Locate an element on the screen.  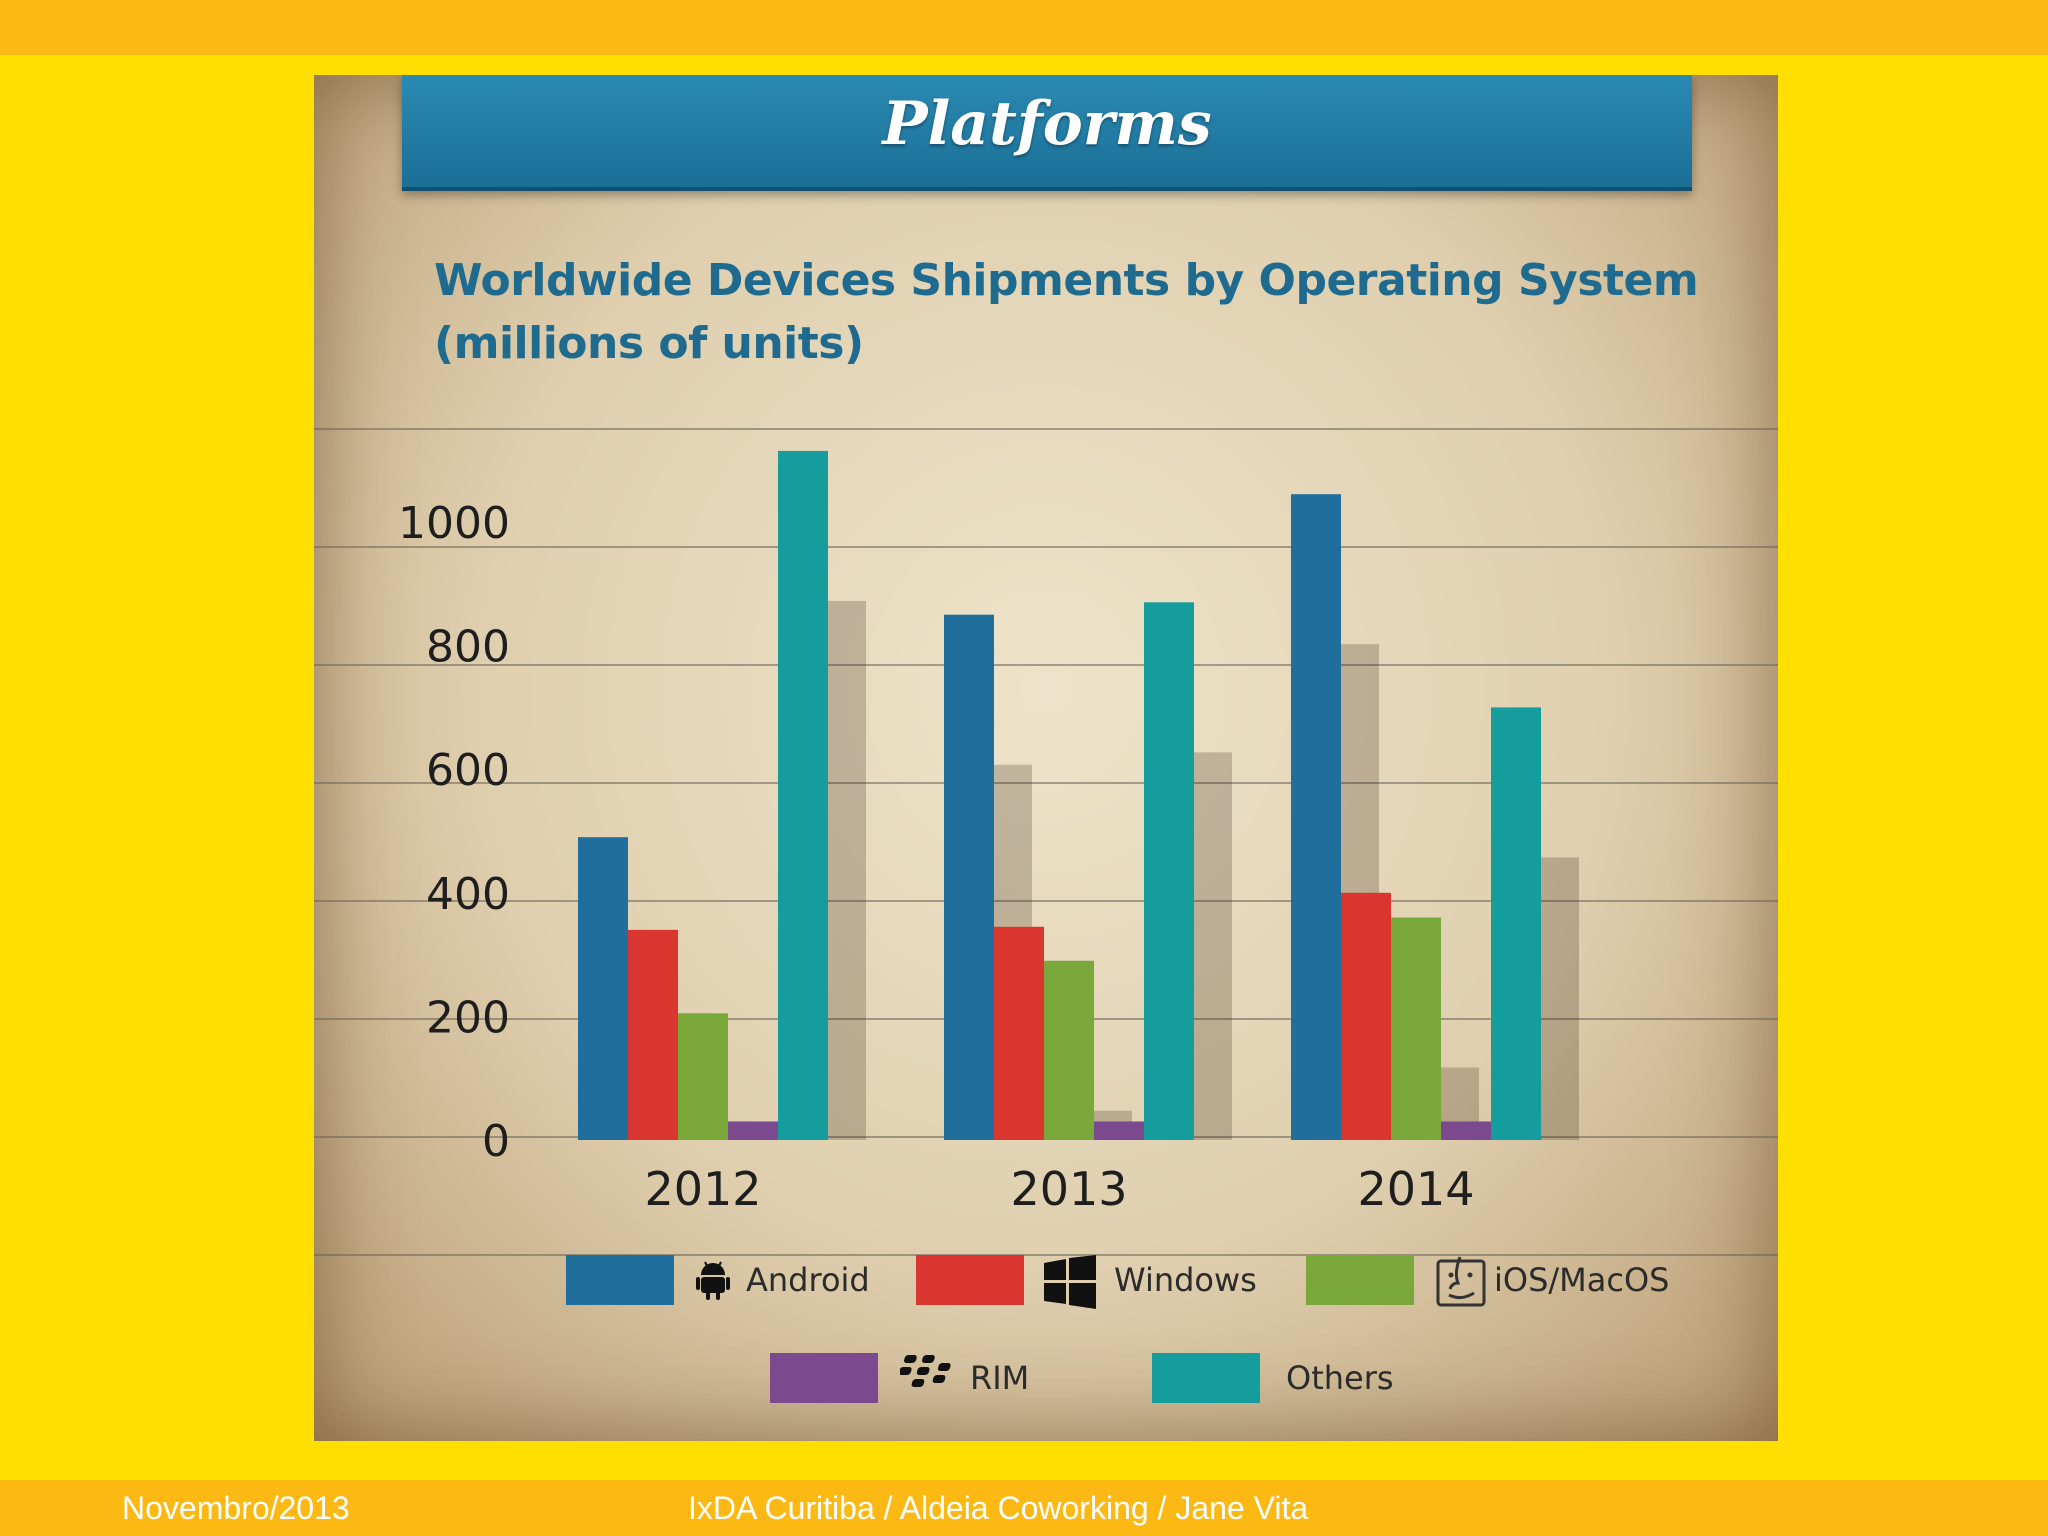
legend-swatch-rim is located at coordinates (824, 1378).